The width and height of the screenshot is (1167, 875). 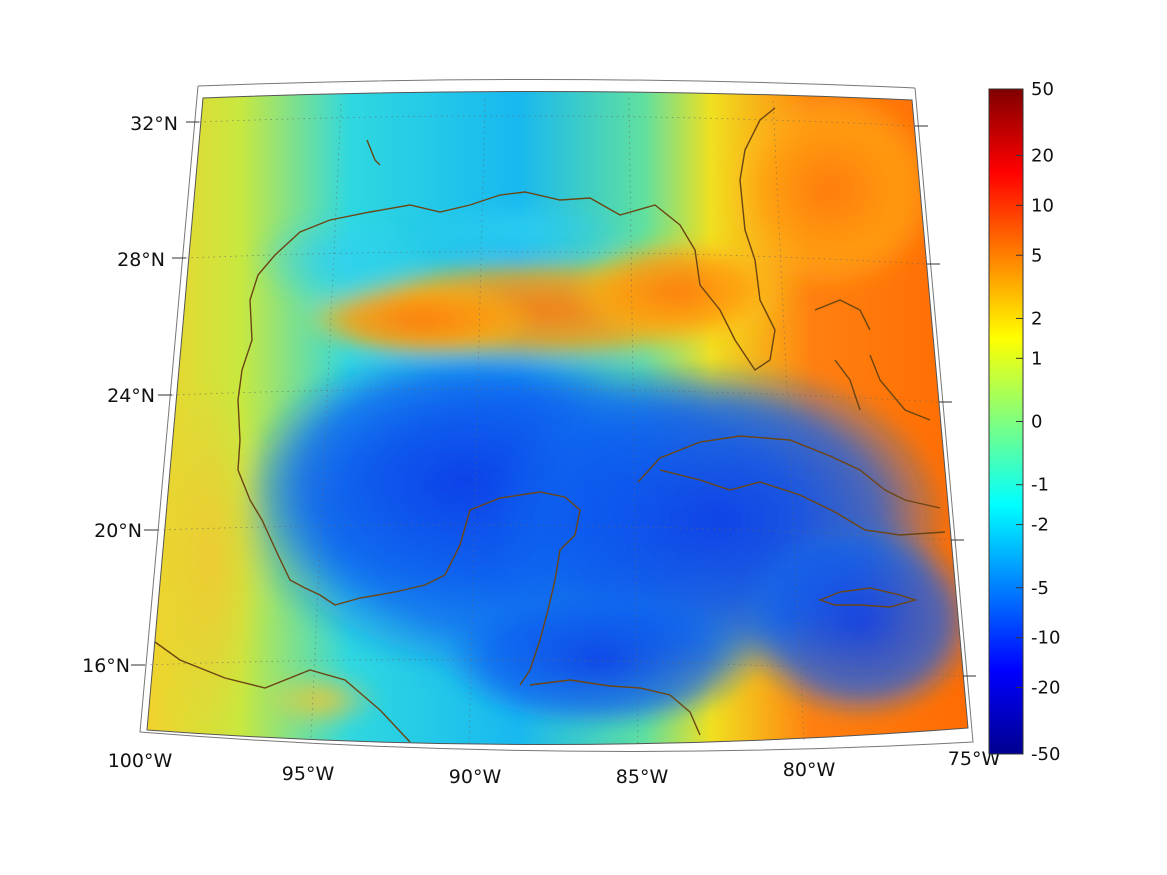 What do you see at coordinates (1040, 588) in the screenshot?
I see `colorbar-tick-label: -5` at bounding box center [1040, 588].